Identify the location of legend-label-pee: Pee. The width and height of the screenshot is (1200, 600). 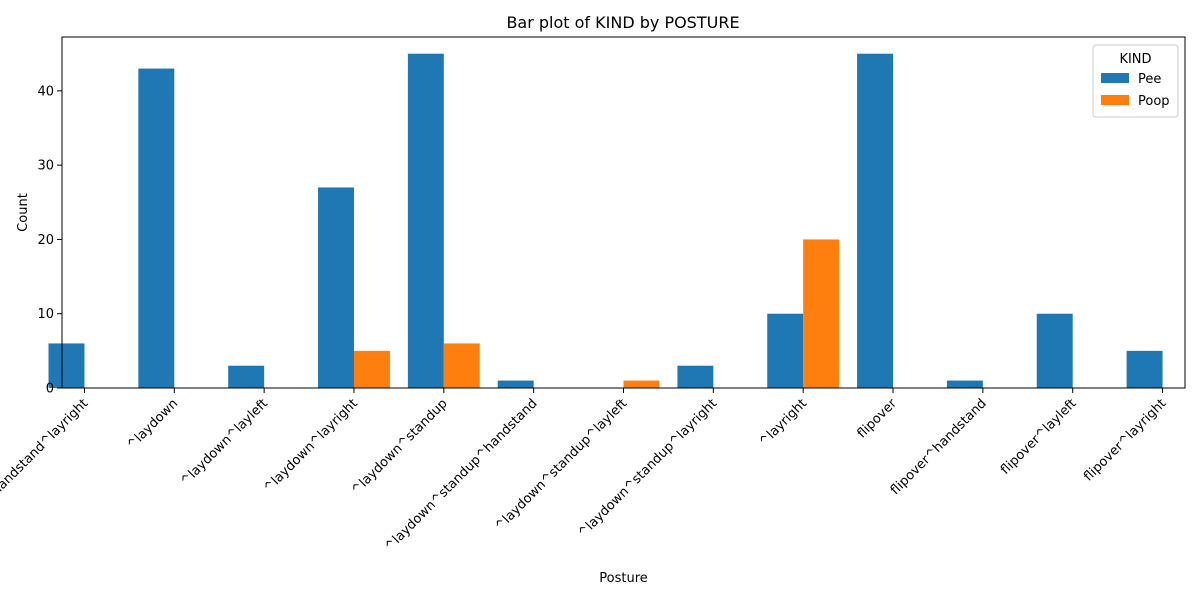
(1149, 79).